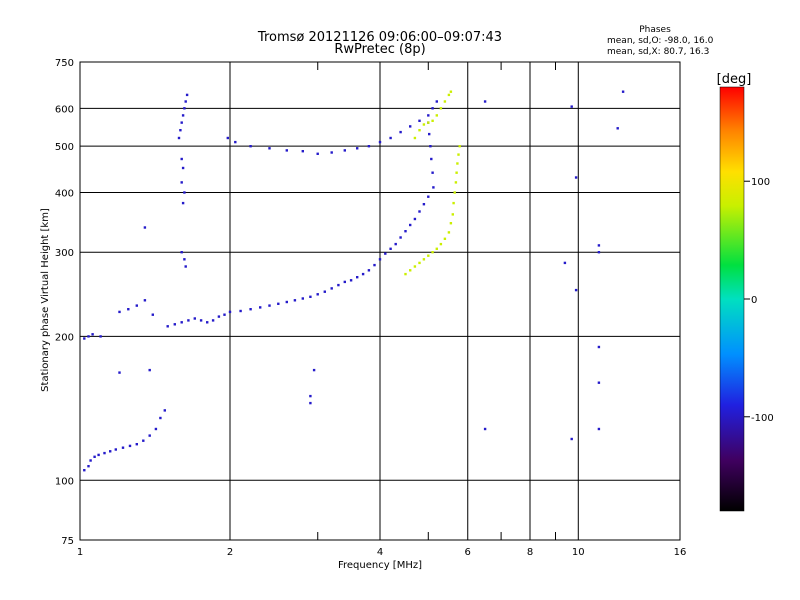 This screenshot has width=800, height=600. What do you see at coordinates (655, 30) in the screenshot?
I see `legend-title: Phases` at bounding box center [655, 30].